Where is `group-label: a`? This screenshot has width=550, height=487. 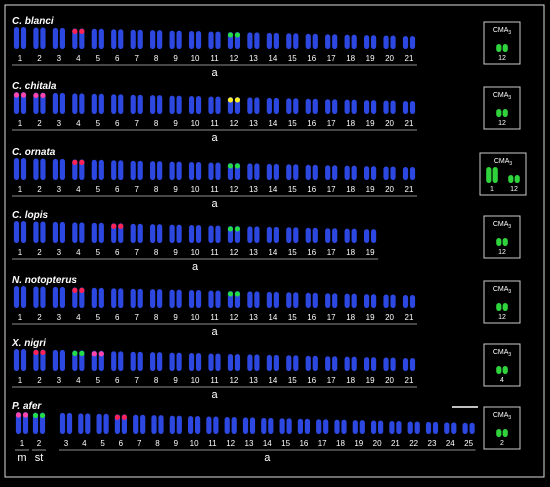
group-label: a is located at coordinates (214, 204).